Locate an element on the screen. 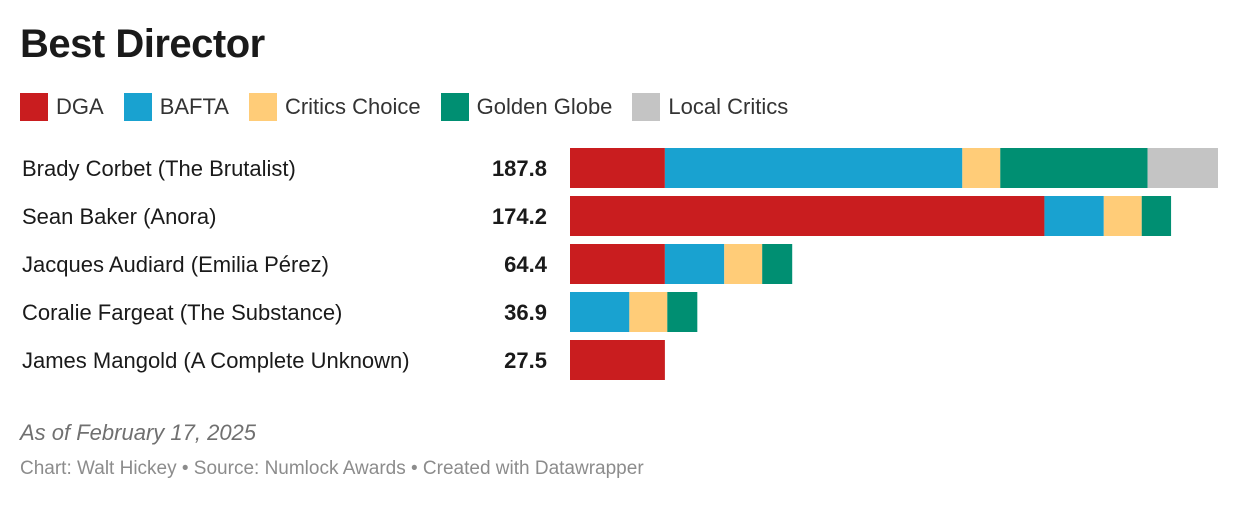 The width and height of the screenshot is (1240, 506). legend-item: BAFTA is located at coordinates (176, 107).